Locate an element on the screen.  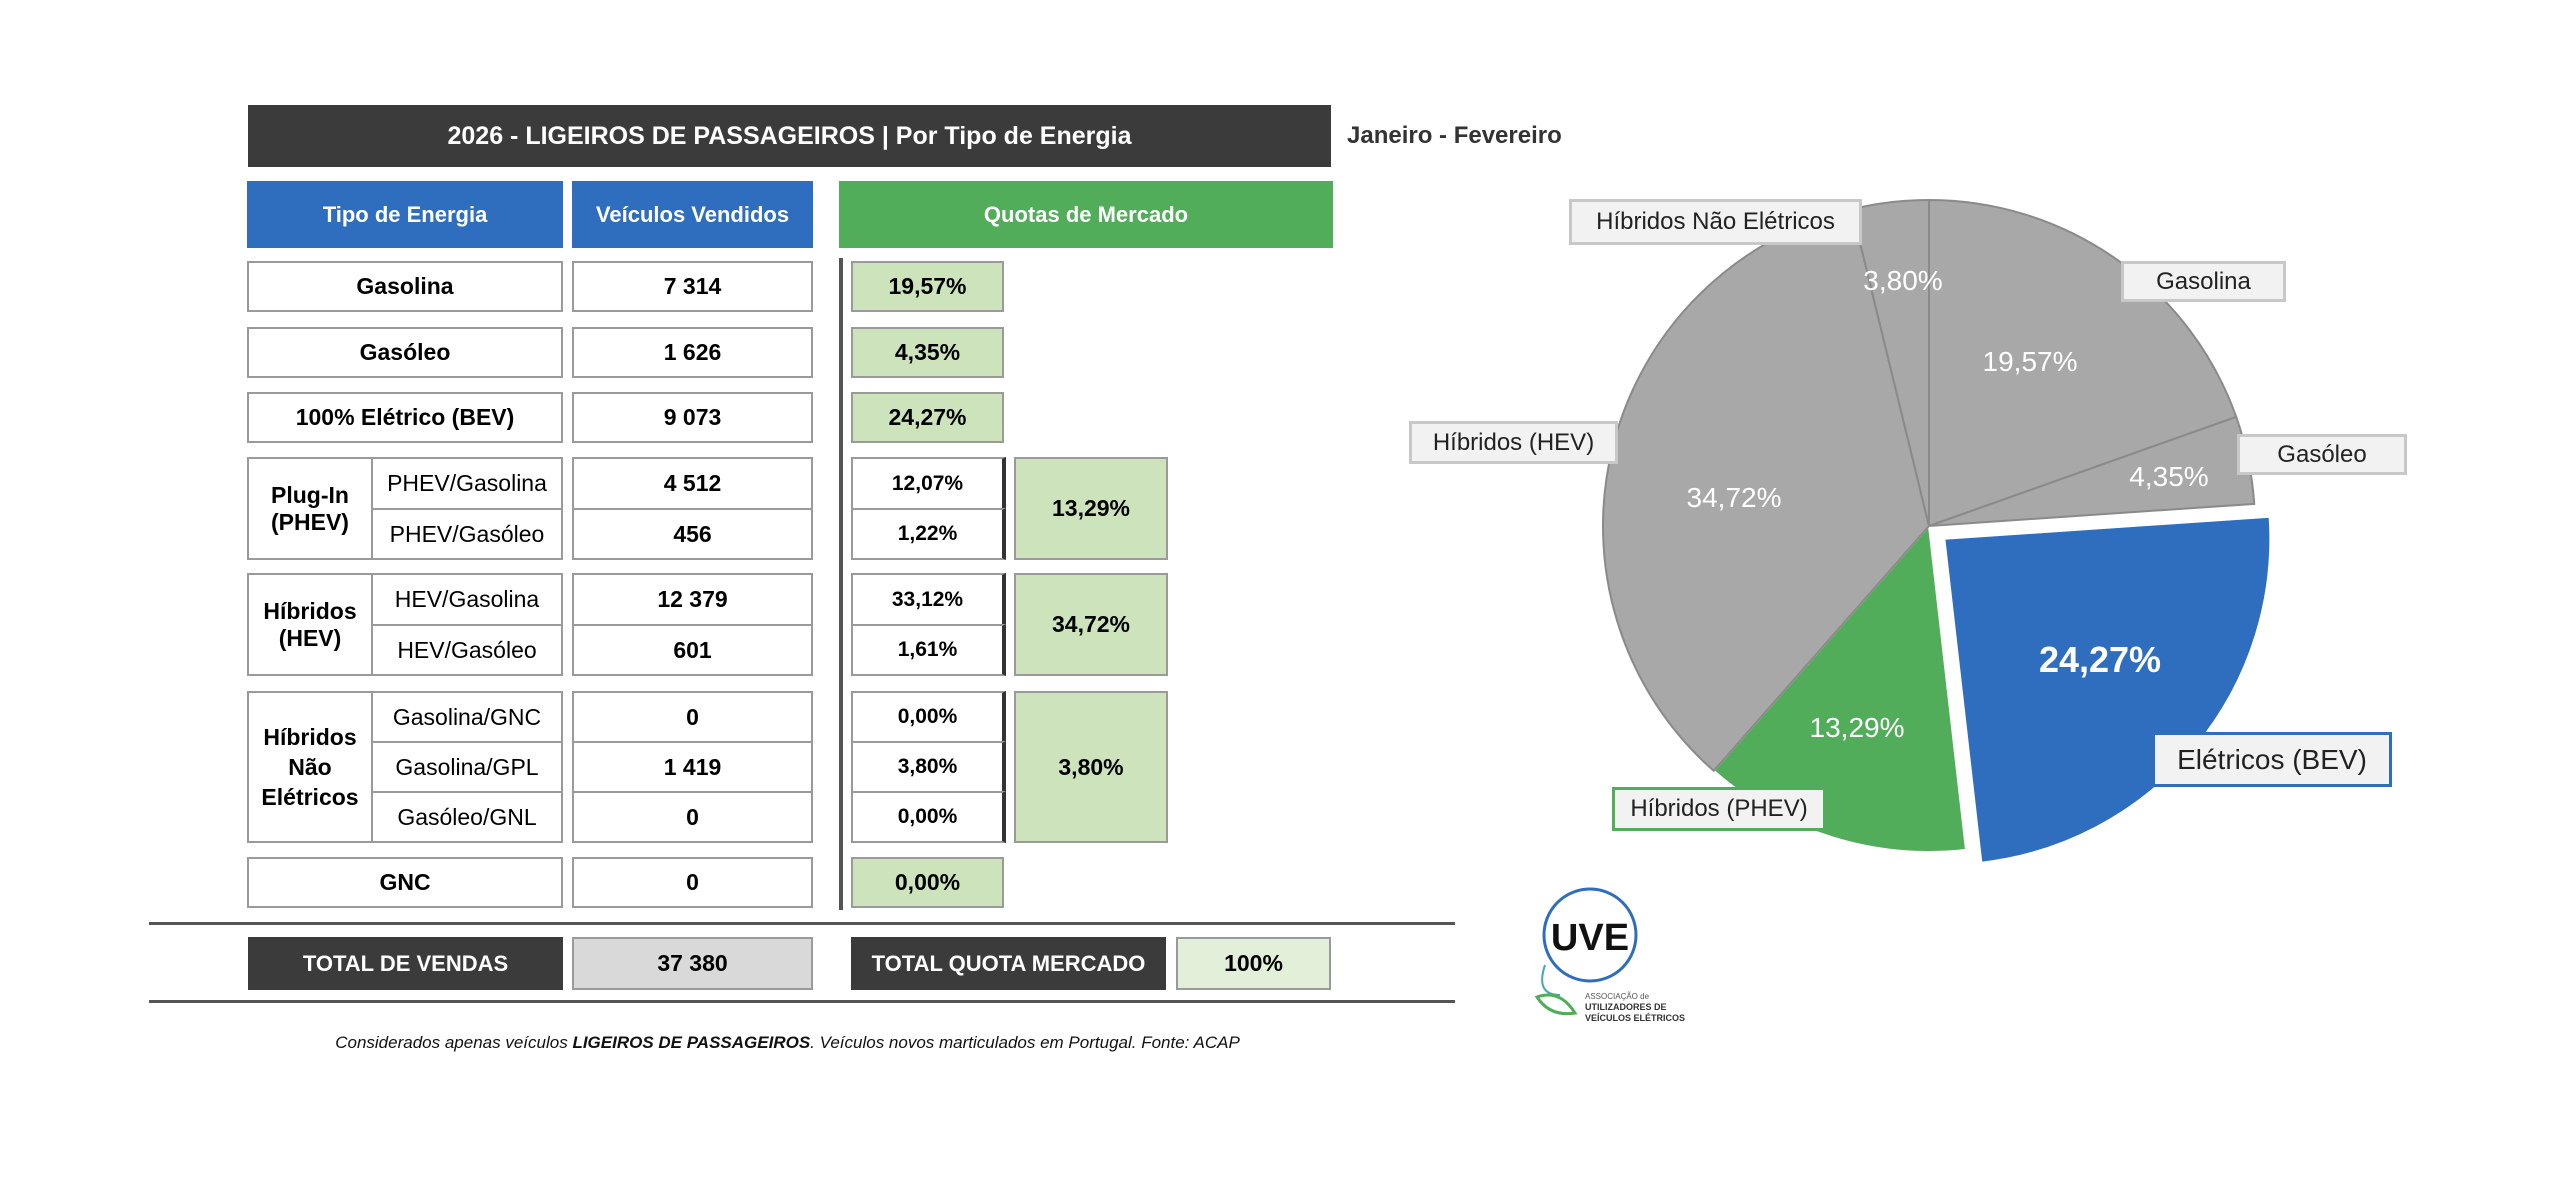
phev-sub-share: 1,22% is located at coordinates (928, 534).